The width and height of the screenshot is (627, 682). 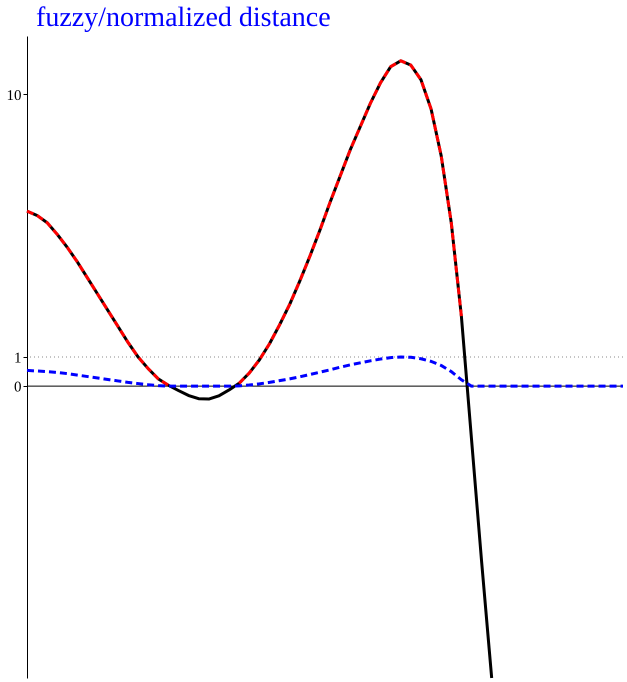 I want to click on chart-title: fuzzy/normalized distance, so click(x=183, y=17).